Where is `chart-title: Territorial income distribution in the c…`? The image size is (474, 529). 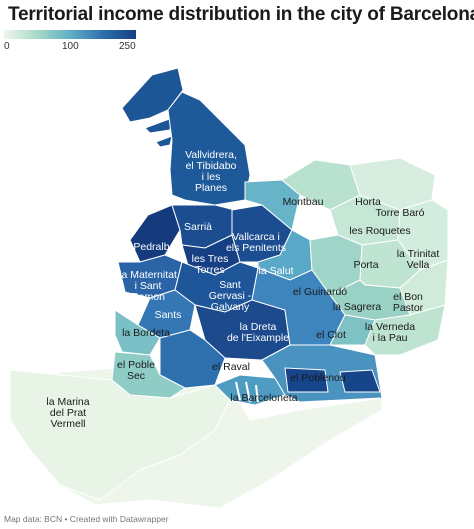 chart-title: Territorial income distribution in the c… is located at coordinates (241, 14).